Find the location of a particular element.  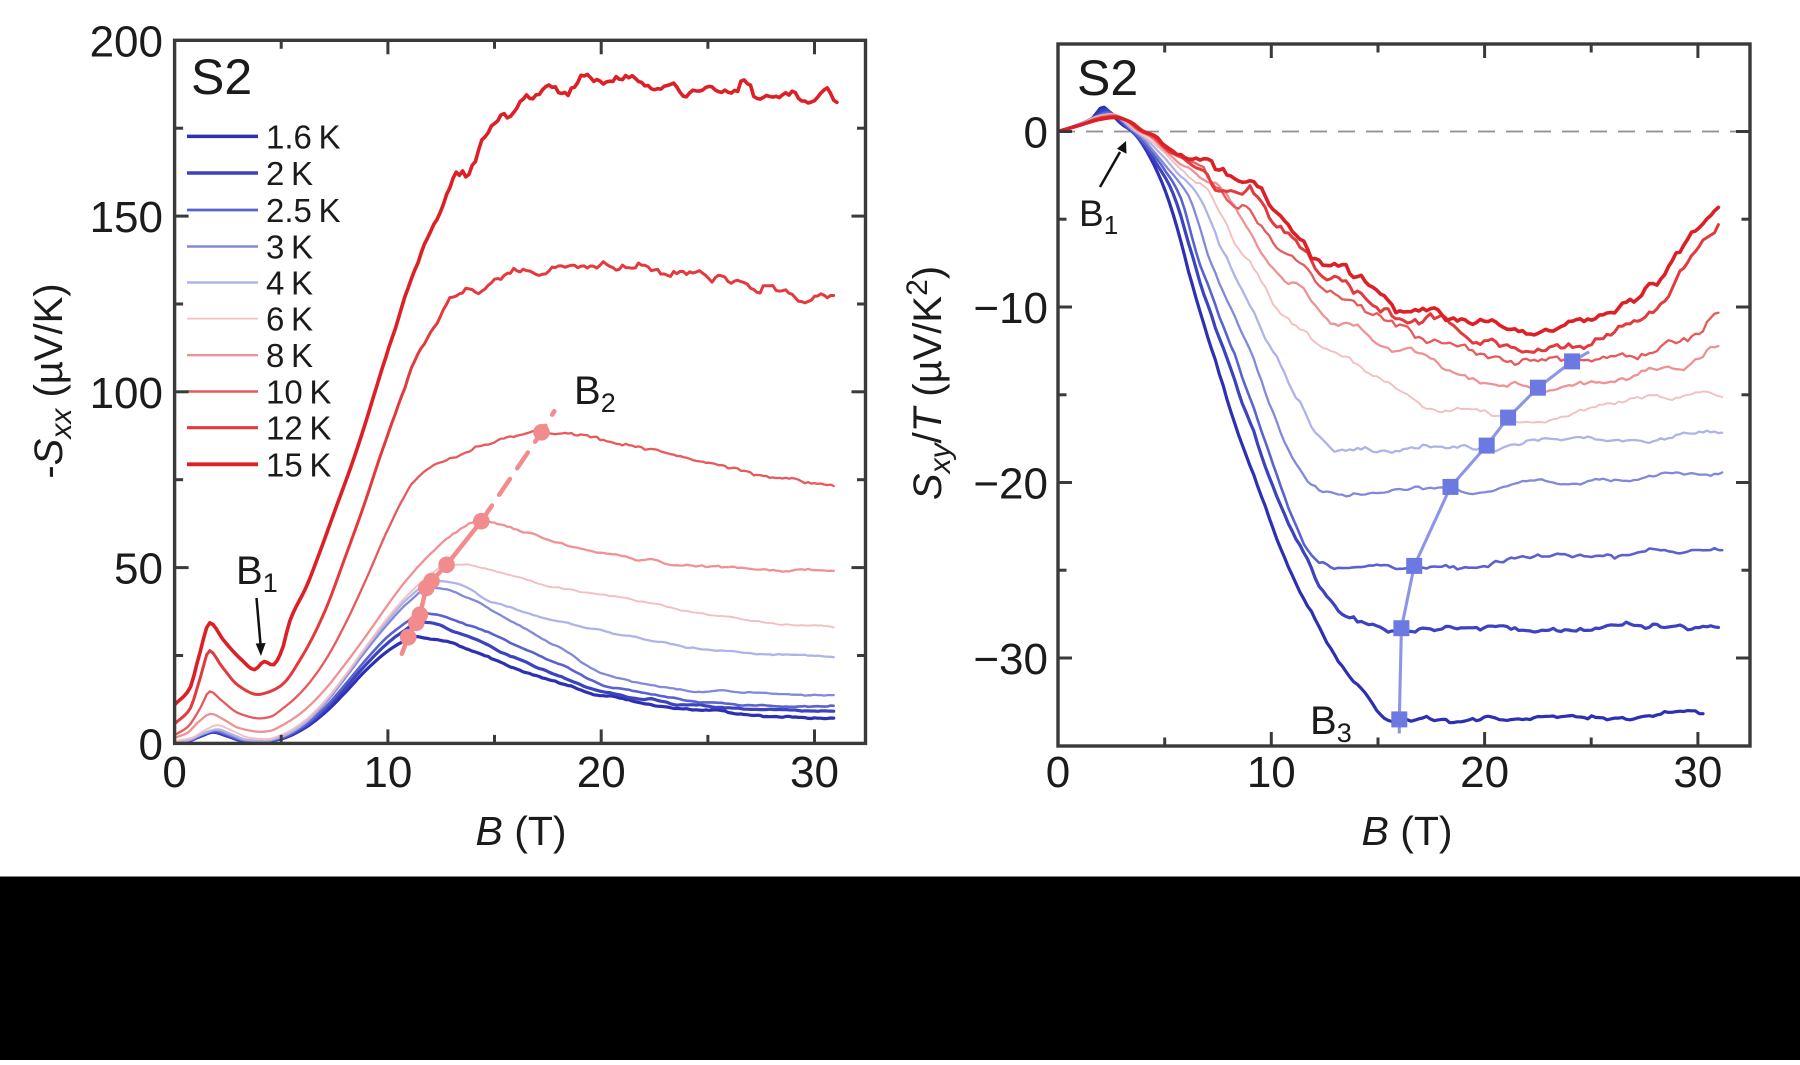

svg-text: 10 K is located at coordinates (298, 392).